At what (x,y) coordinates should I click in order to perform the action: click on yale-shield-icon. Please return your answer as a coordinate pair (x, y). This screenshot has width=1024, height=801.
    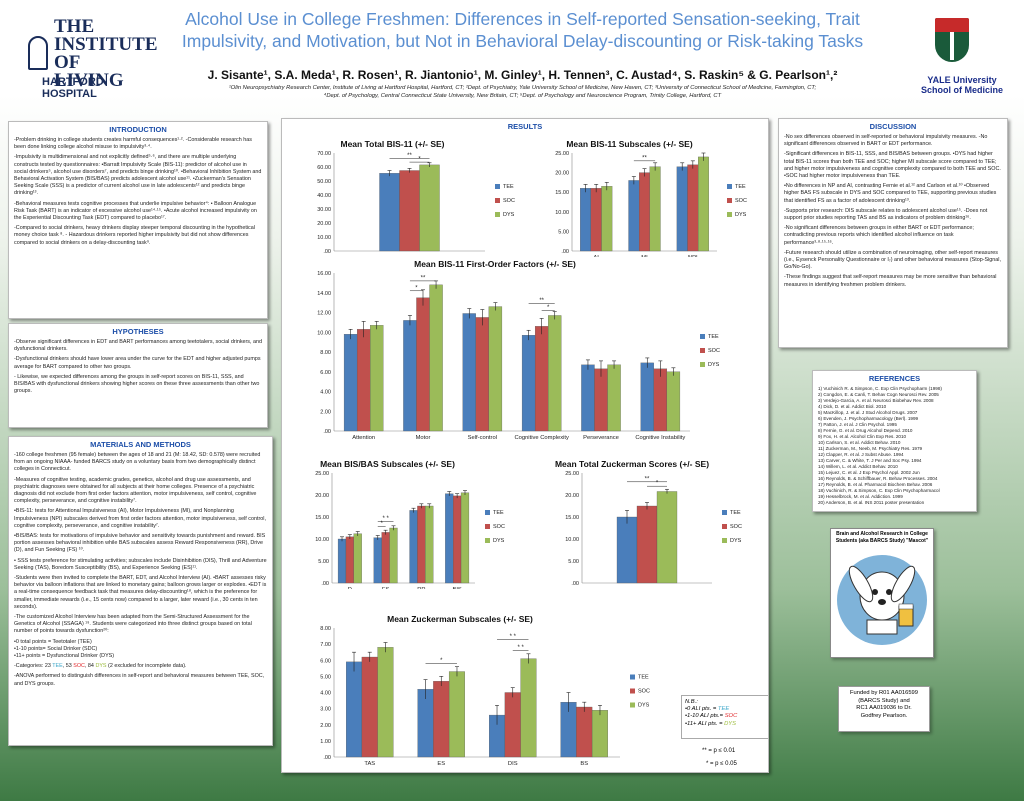
    Looking at the image, I should click on (952, 40).